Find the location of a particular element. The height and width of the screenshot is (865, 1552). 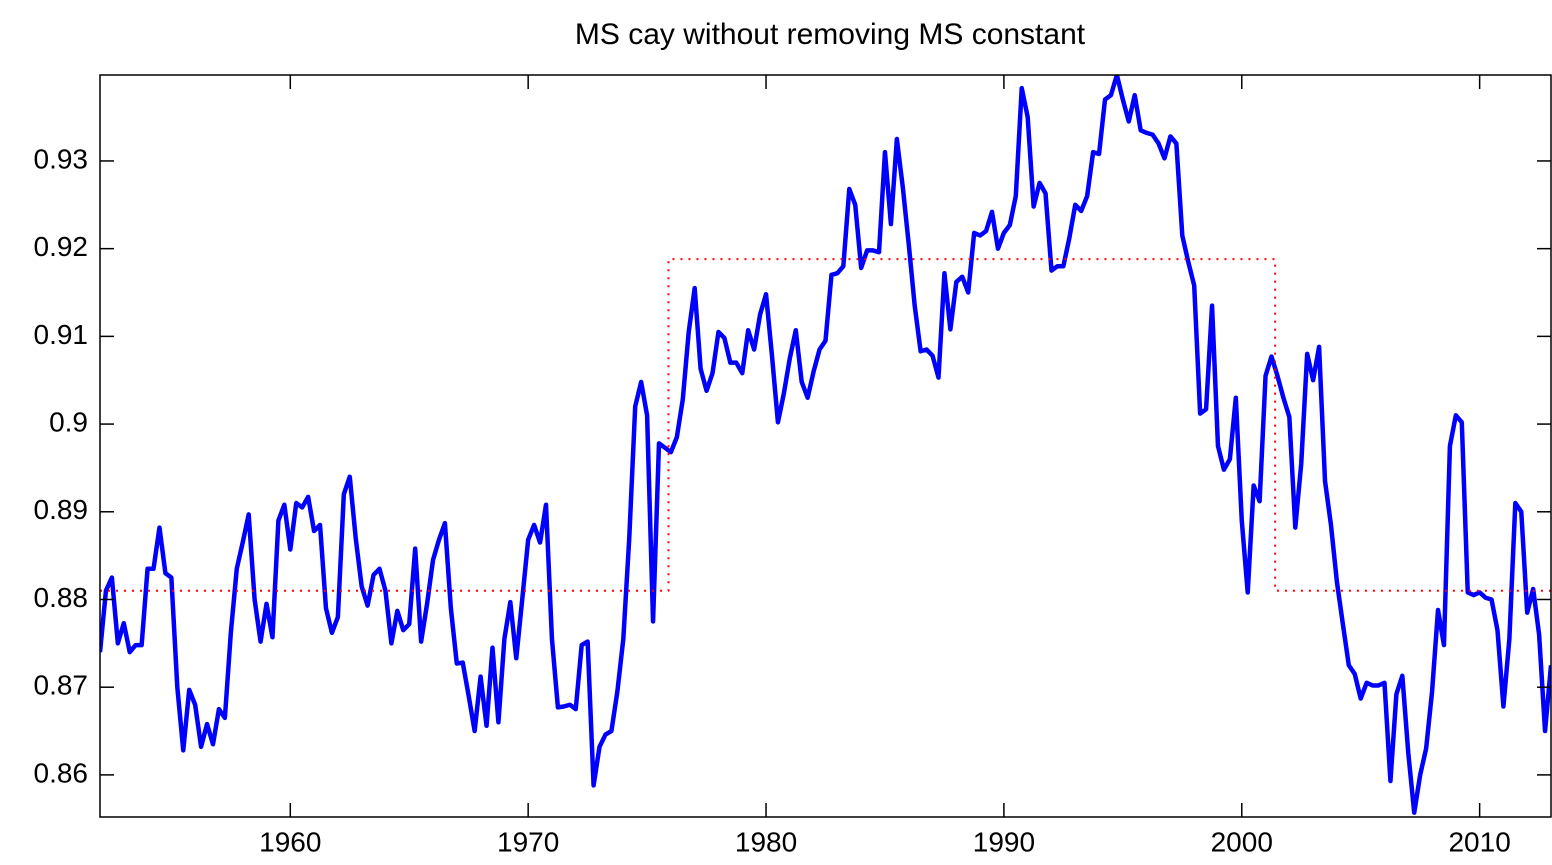

x-tick-label: 2000 is located at coordinates (1242, 841).